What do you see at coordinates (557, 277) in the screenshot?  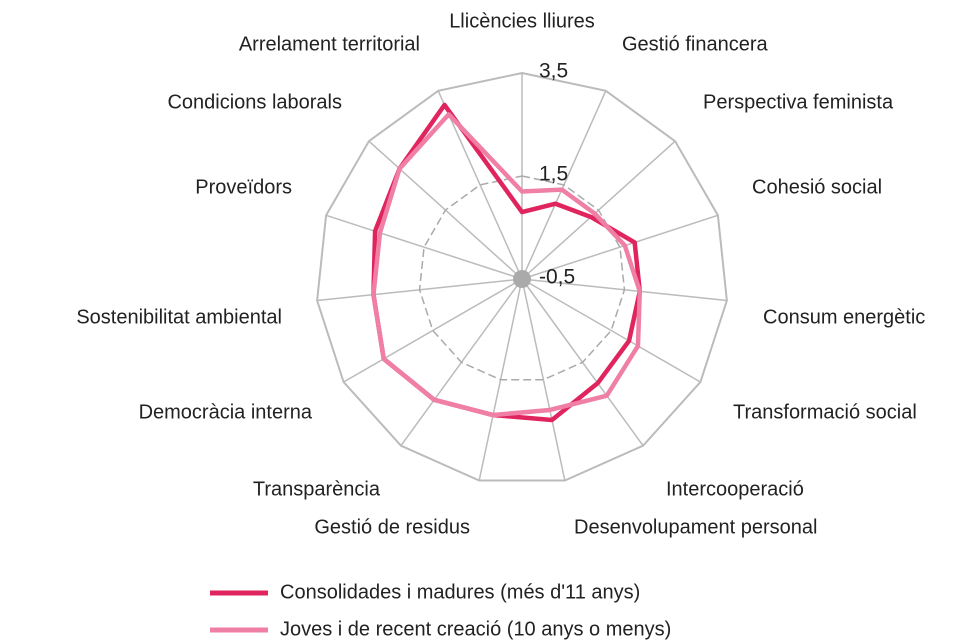 I see `y-tick-label: -0,5` at bounding box center [557, 277].